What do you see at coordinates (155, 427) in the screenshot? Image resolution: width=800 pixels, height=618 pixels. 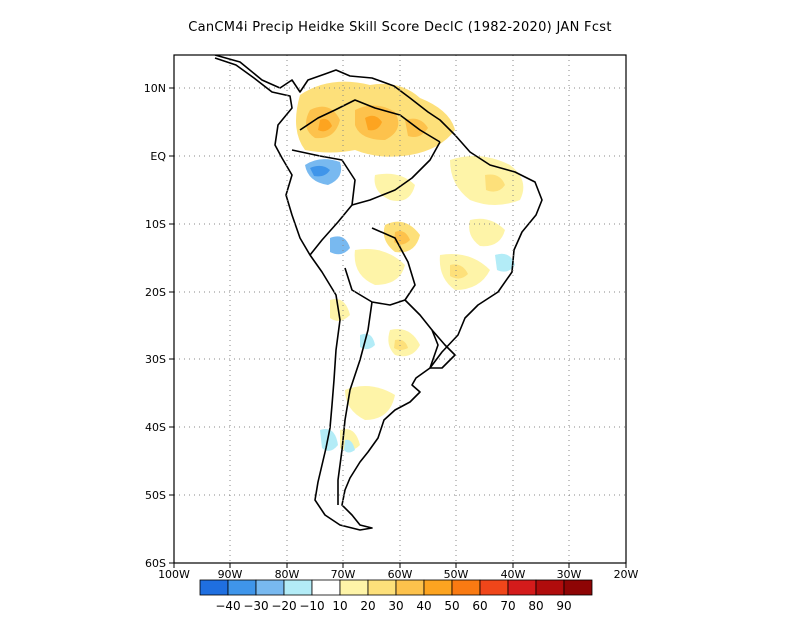 I see `lat-tick-label: 40S` at bounding box center [155, 427].